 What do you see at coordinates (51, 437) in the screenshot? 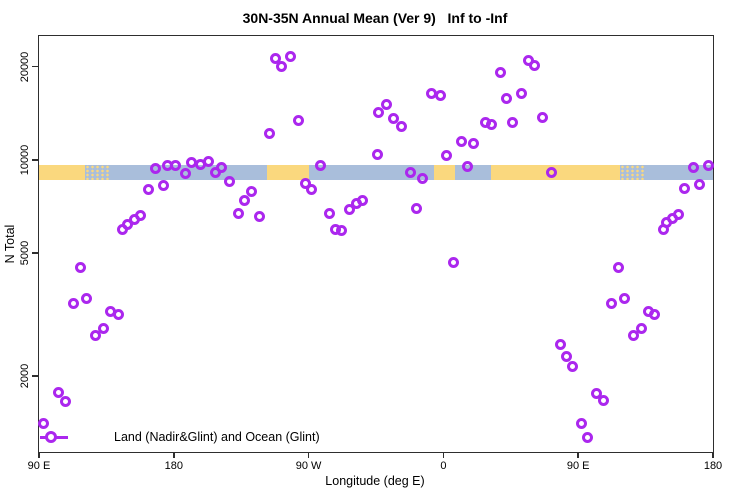
I see `legend-point-marker` at bounding box center [51, 437].